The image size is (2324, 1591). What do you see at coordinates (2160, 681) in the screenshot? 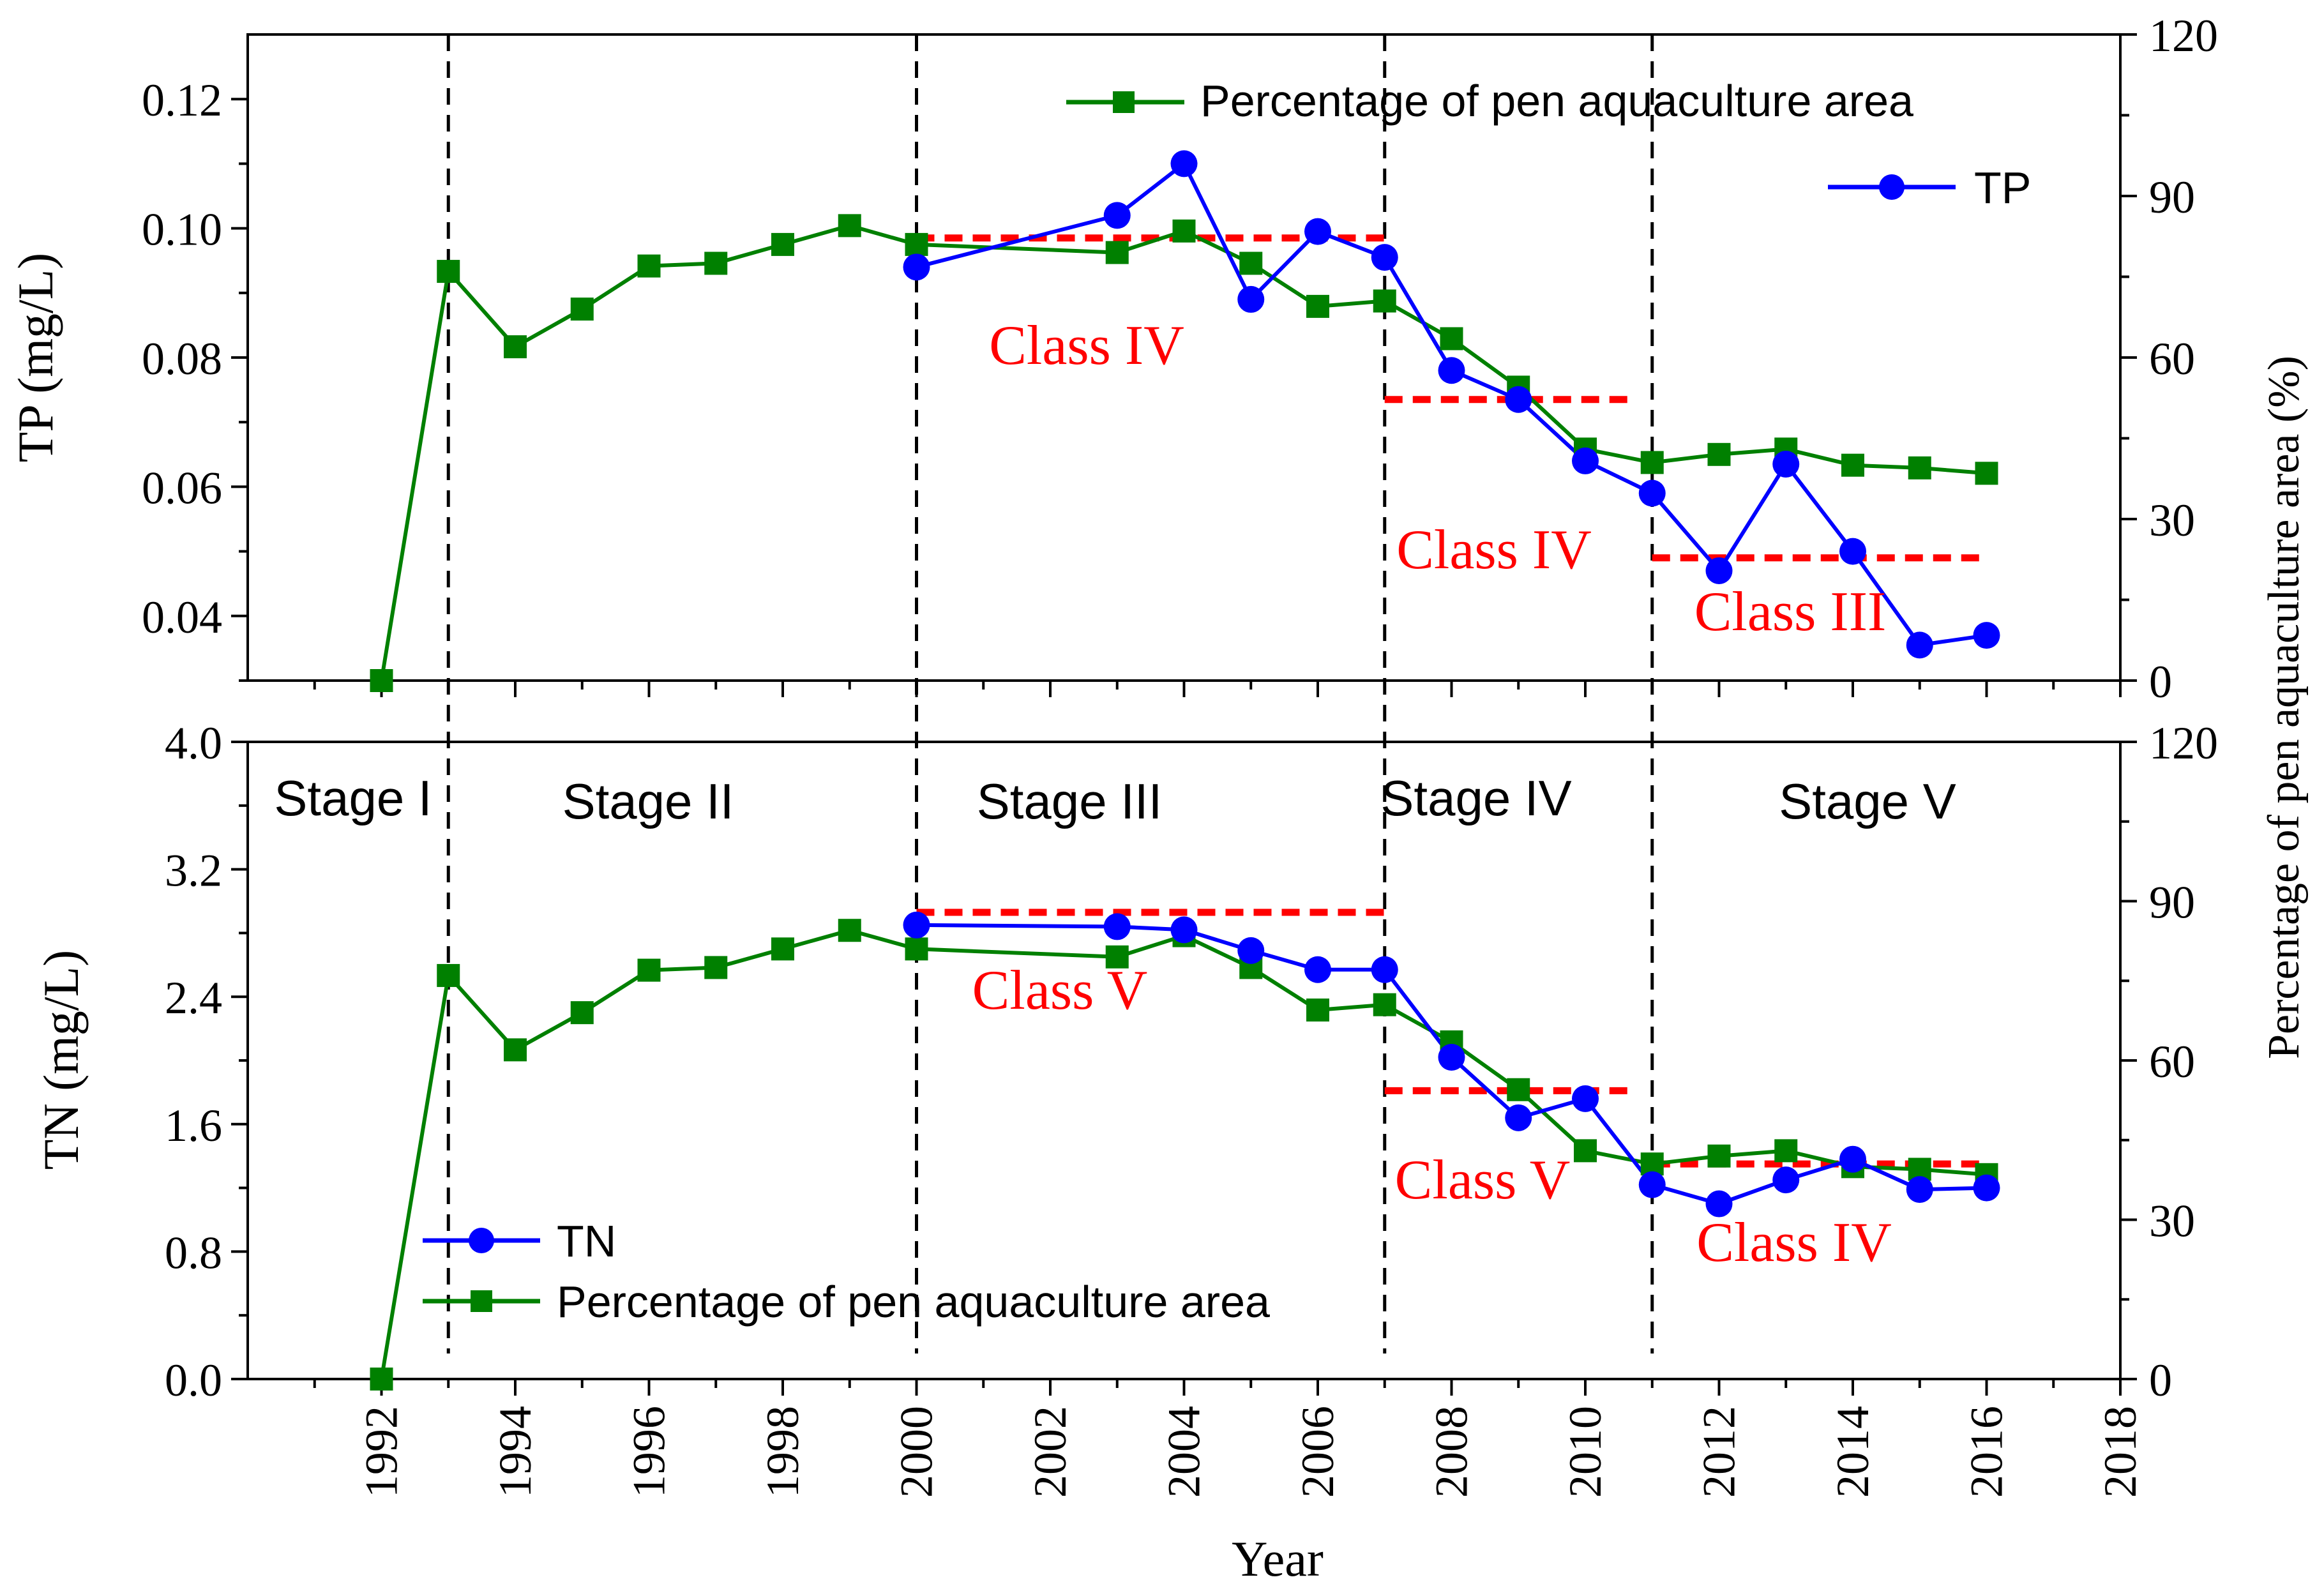
I see `tp-y2-tick-label: 0` at bounding box center [2160, 681].